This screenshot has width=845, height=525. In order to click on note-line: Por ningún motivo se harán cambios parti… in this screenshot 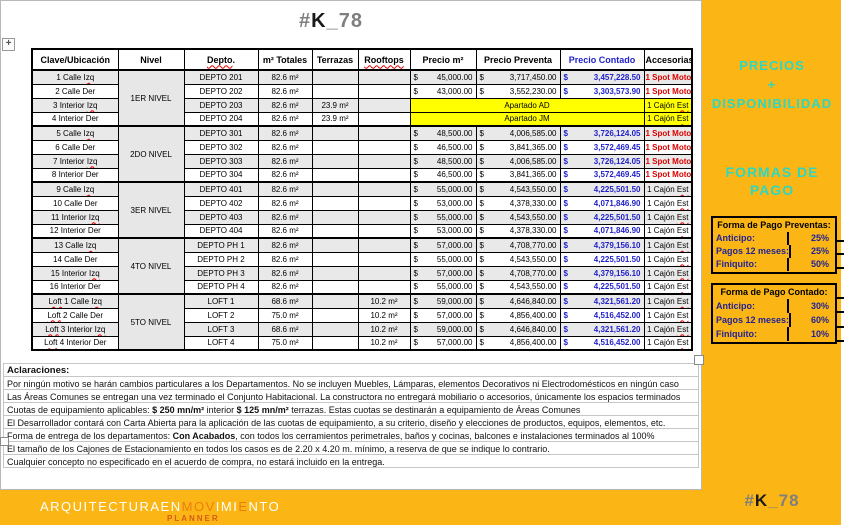, I will do `click(351, 383)`.